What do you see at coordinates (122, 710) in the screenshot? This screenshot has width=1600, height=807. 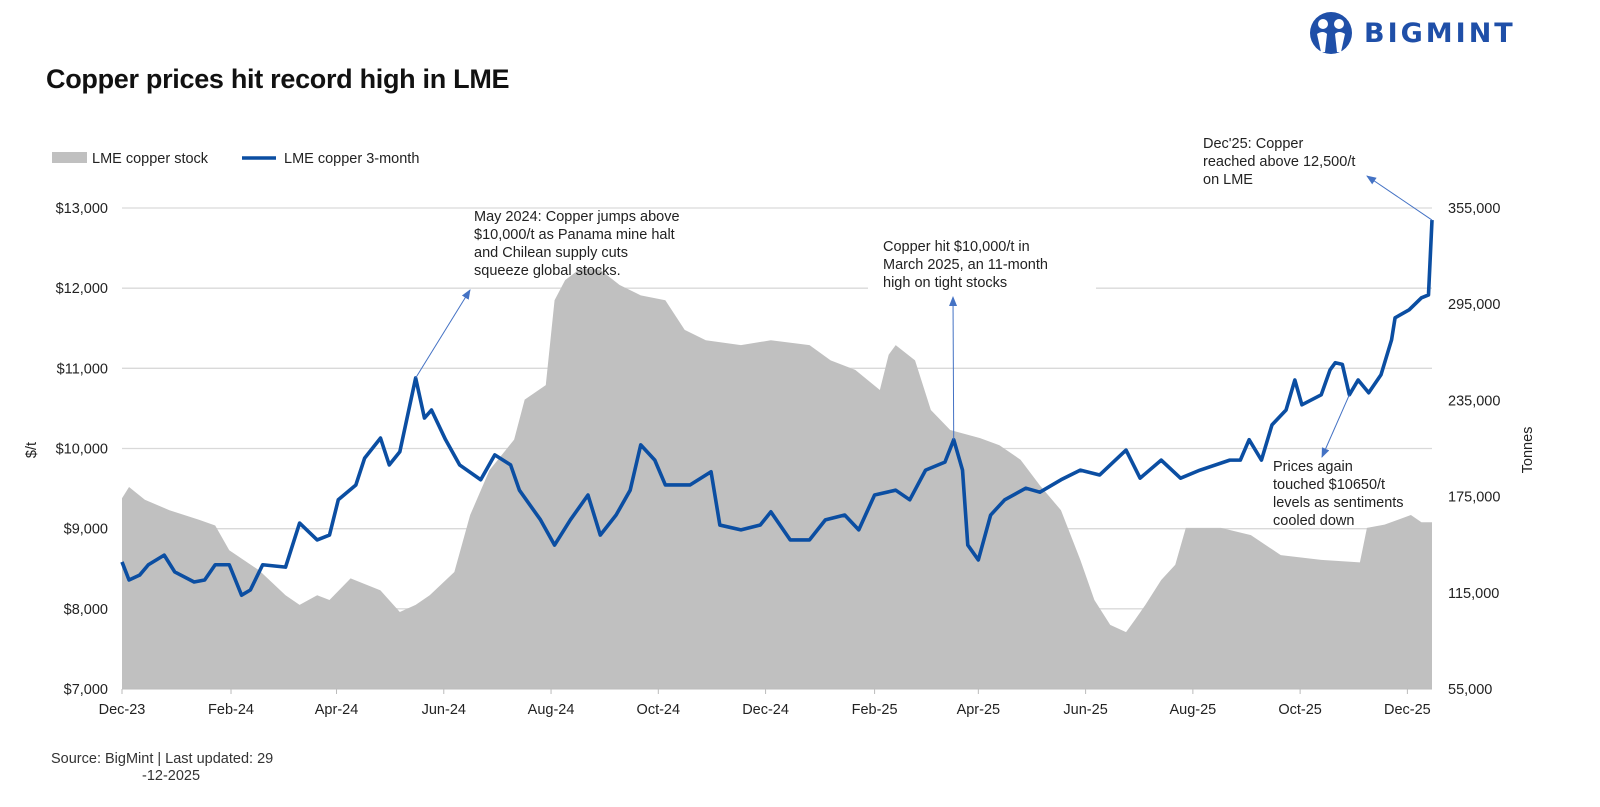 I see `x-tick-label: Dec-23` at bounding box center [122, 710].